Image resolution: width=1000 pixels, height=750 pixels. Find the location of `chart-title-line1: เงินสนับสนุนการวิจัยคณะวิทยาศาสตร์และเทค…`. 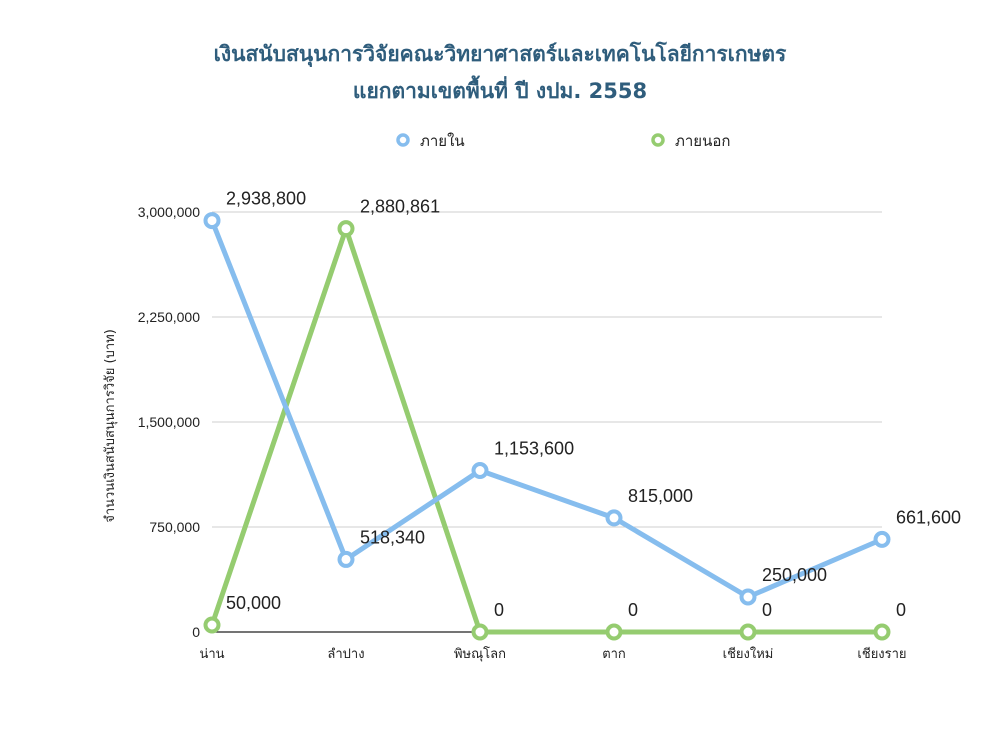

chart-title-line1: เงินสนับสนุนการวิจัยคณะวิทยาศาสตร์และเทค… is located at coordinates (500, 54).